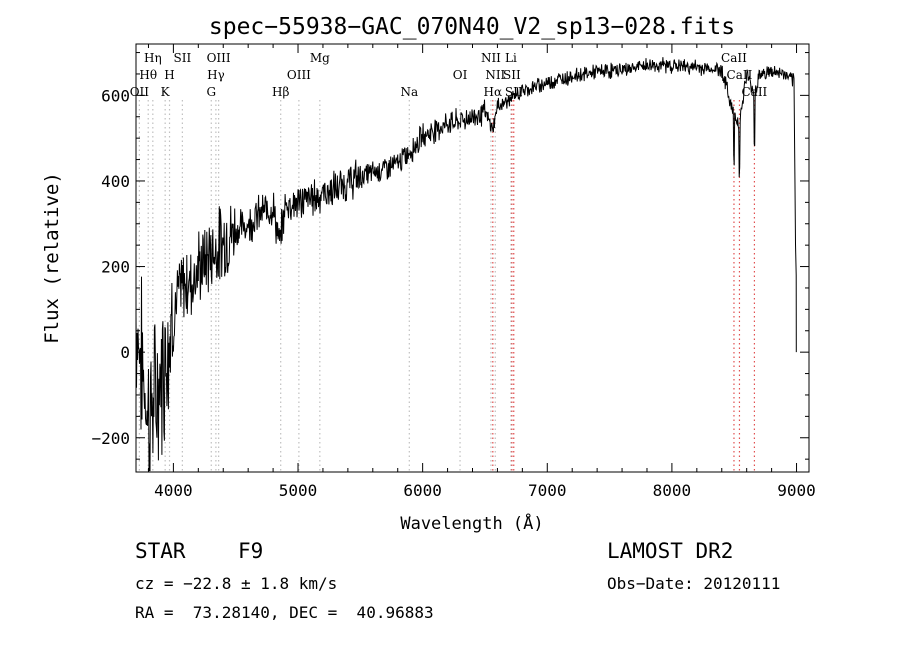 The height and width of the screenshot is (650, 900). I want to click on x-axis-label: Wavelength (Å), so click(471, 523).